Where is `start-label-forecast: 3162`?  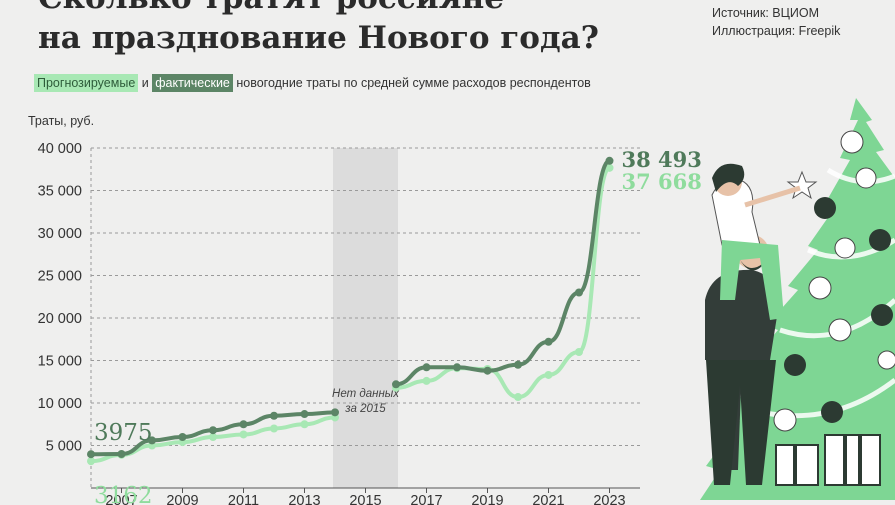 start-label-forecast: 3162 is located at coordinates (123, 494).